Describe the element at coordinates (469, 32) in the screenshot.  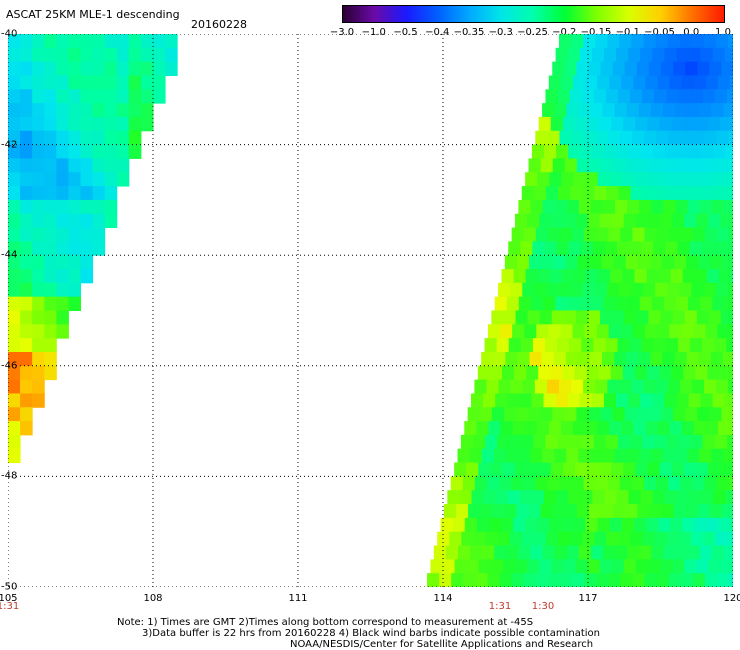
I see `colorbar-tick: −0.35` at that location.